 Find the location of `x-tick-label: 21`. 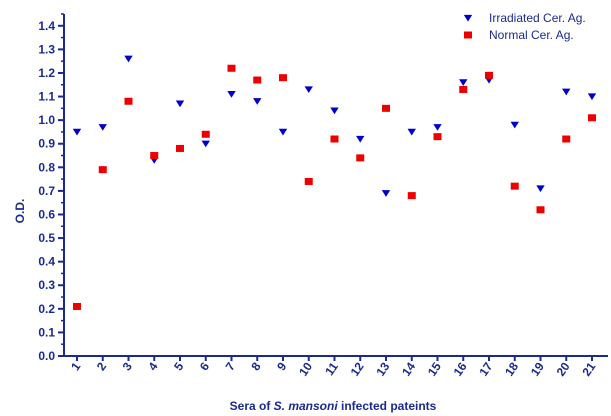

x-tick-label: 21 is located at coordinates (588, 368).